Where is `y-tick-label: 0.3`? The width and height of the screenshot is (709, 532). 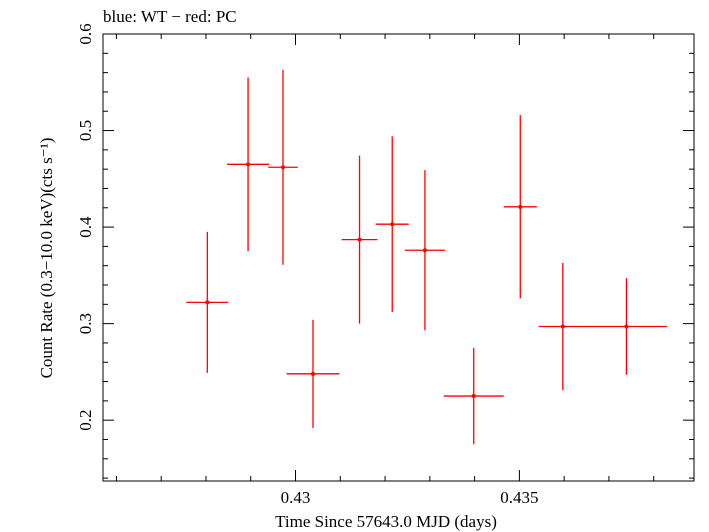
y-tick-label: 0.3 is located at coordinates (85, 323).